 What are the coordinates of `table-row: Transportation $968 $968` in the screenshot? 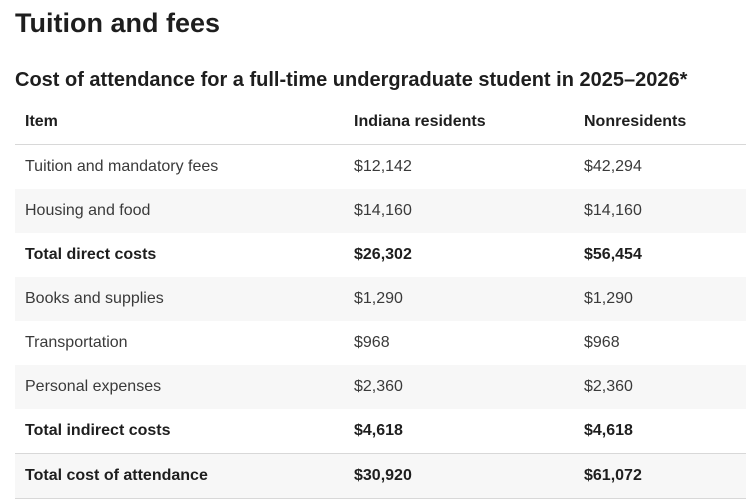 It's located at (380, 343).